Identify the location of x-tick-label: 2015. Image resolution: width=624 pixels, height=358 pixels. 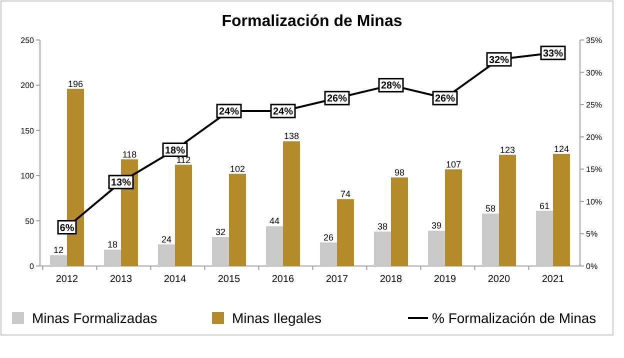
(229, 279).